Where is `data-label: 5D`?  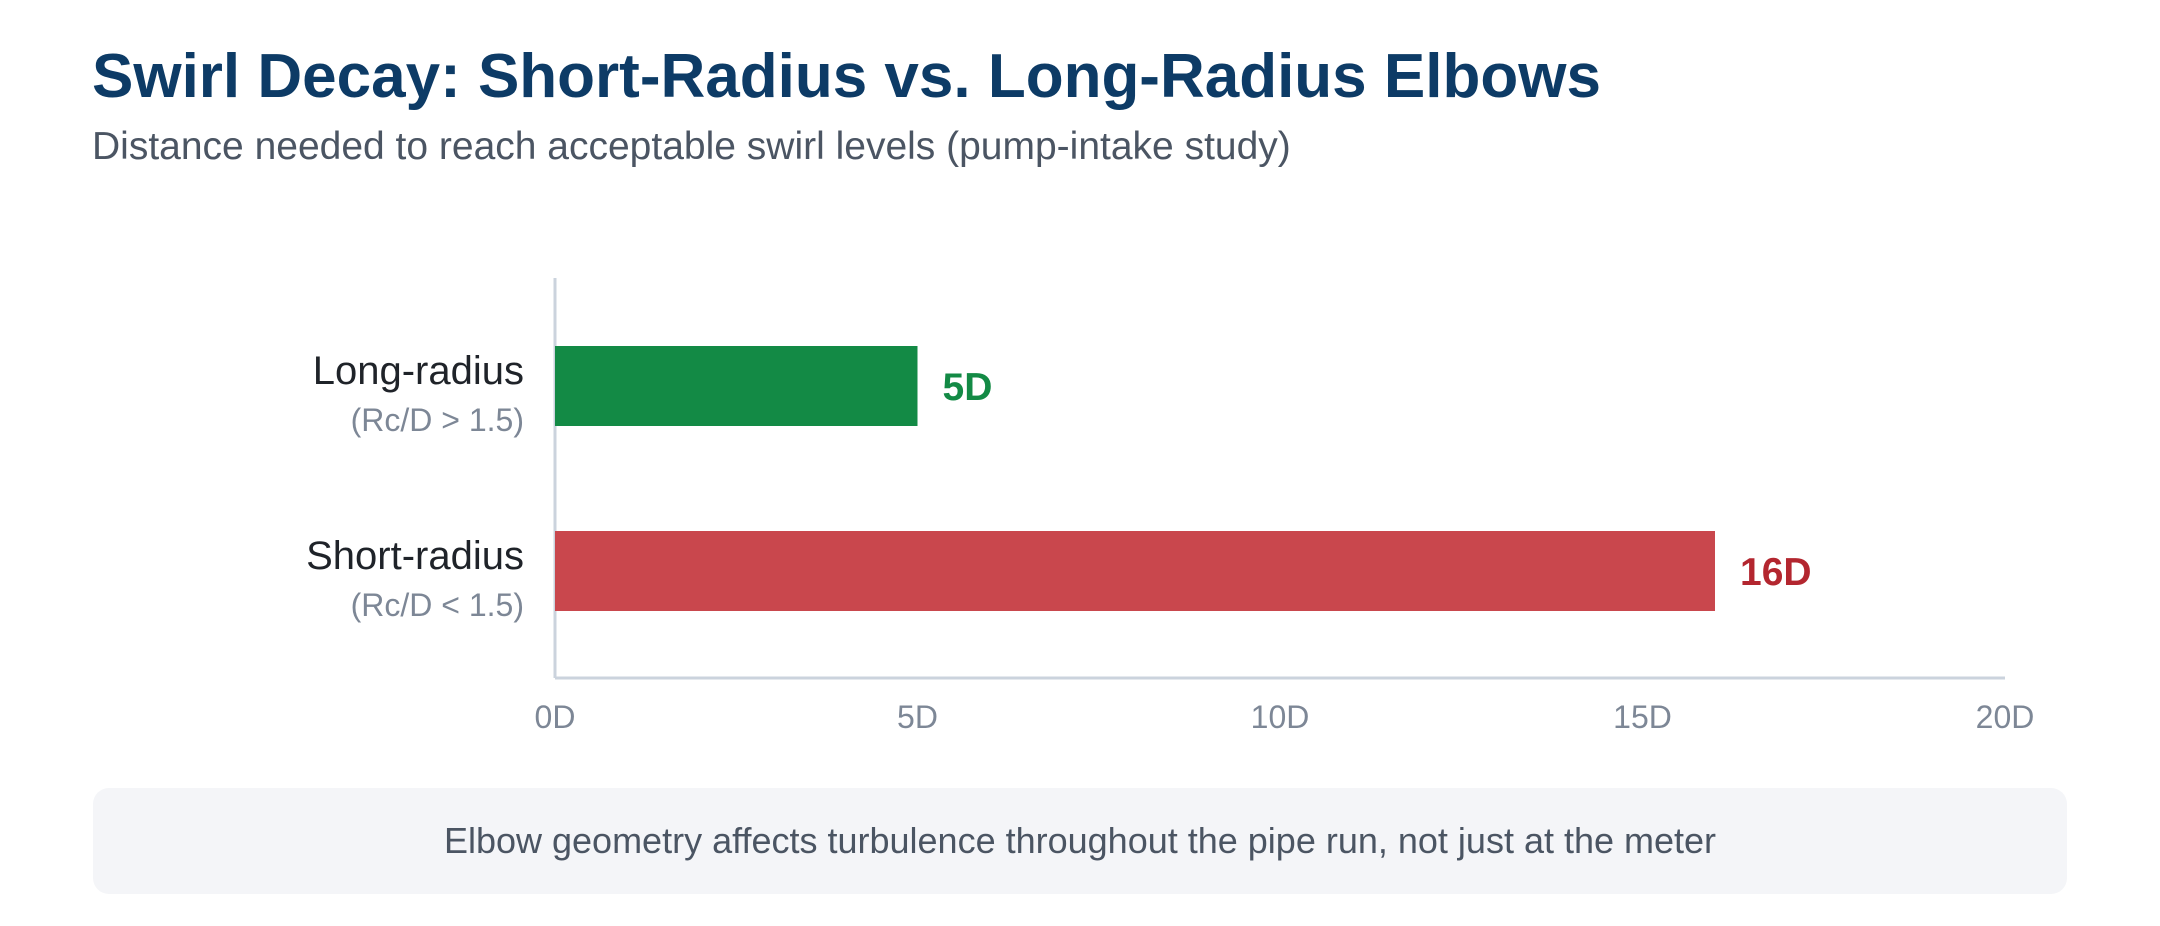 data-label: 5D is located at coordinates (968, 387).